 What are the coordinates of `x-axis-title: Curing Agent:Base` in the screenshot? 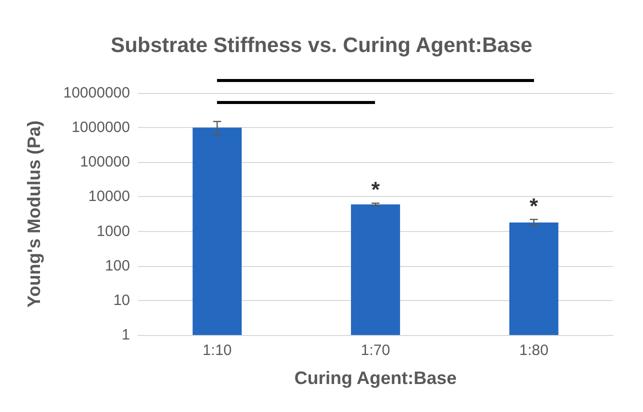 It's located at (375, 378).